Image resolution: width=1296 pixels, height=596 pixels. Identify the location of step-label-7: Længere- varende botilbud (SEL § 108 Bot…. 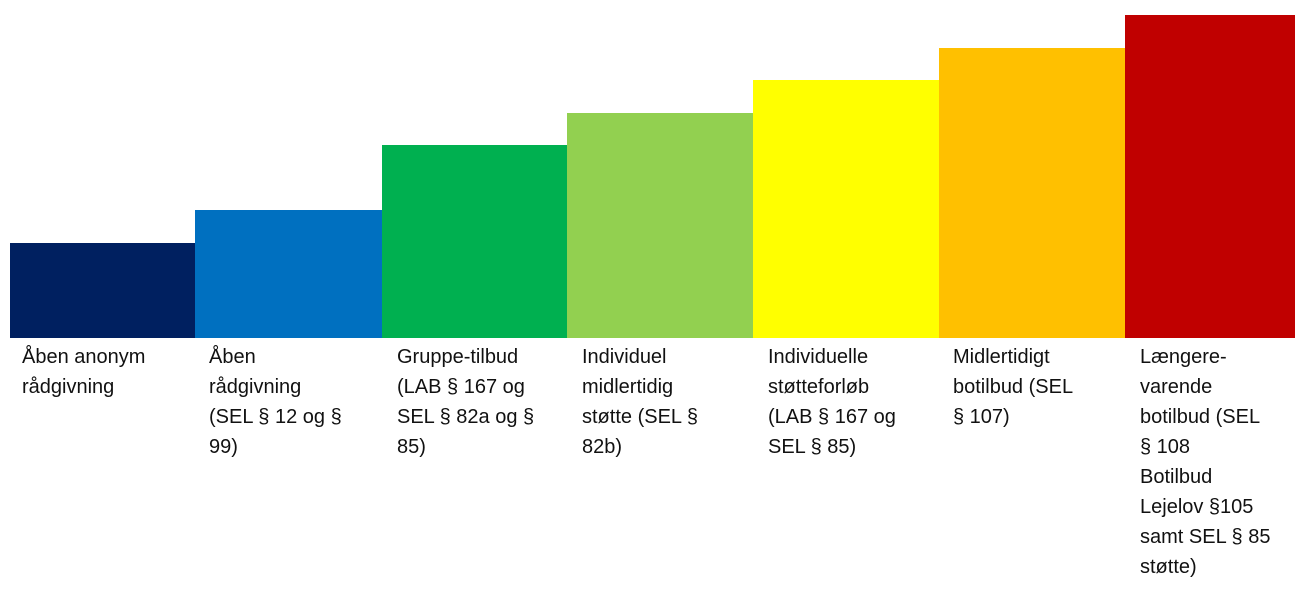
(1205, 462).